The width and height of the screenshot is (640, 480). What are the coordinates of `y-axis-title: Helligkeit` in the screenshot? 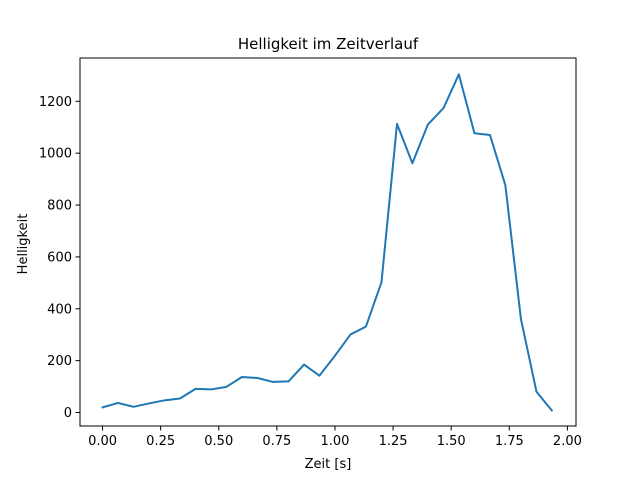 It's located at (23, 244).